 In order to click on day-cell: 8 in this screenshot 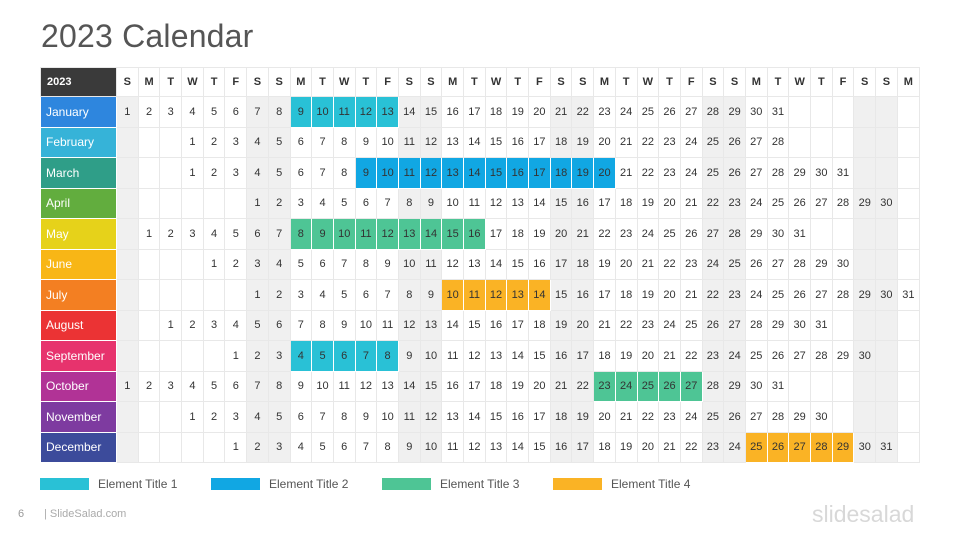, I will do `click(344, 173)`.